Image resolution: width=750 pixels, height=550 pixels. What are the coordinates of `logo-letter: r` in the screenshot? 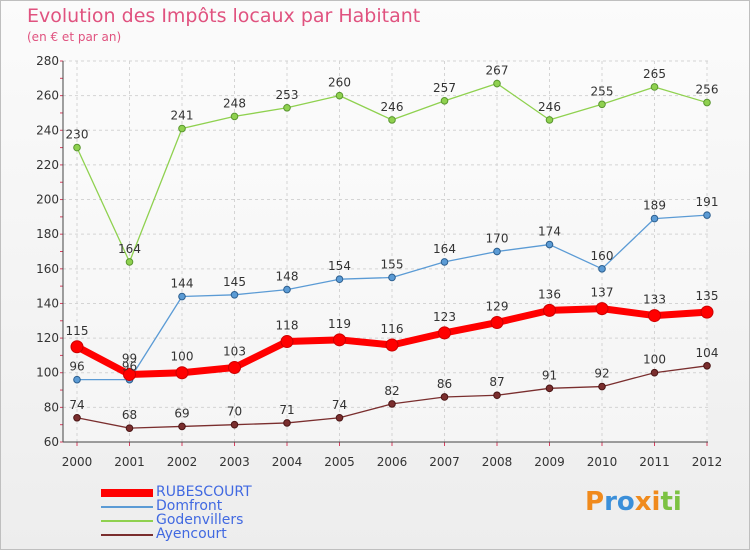 It's located at (610, 502).